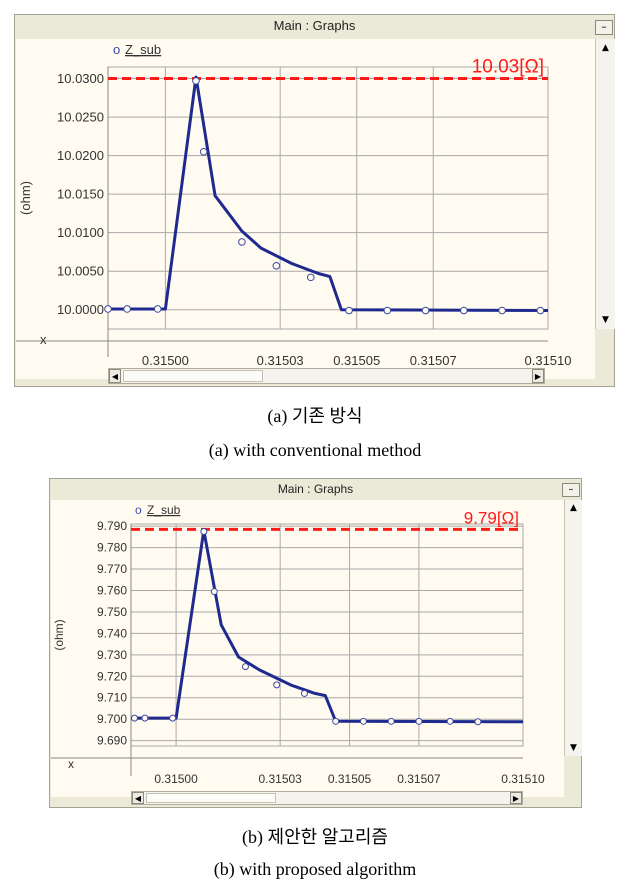 The image size is (630, 893). Describe the element at coordinates (193, 376) in the screenshot. I see `scroll-thumb-a` at that location.